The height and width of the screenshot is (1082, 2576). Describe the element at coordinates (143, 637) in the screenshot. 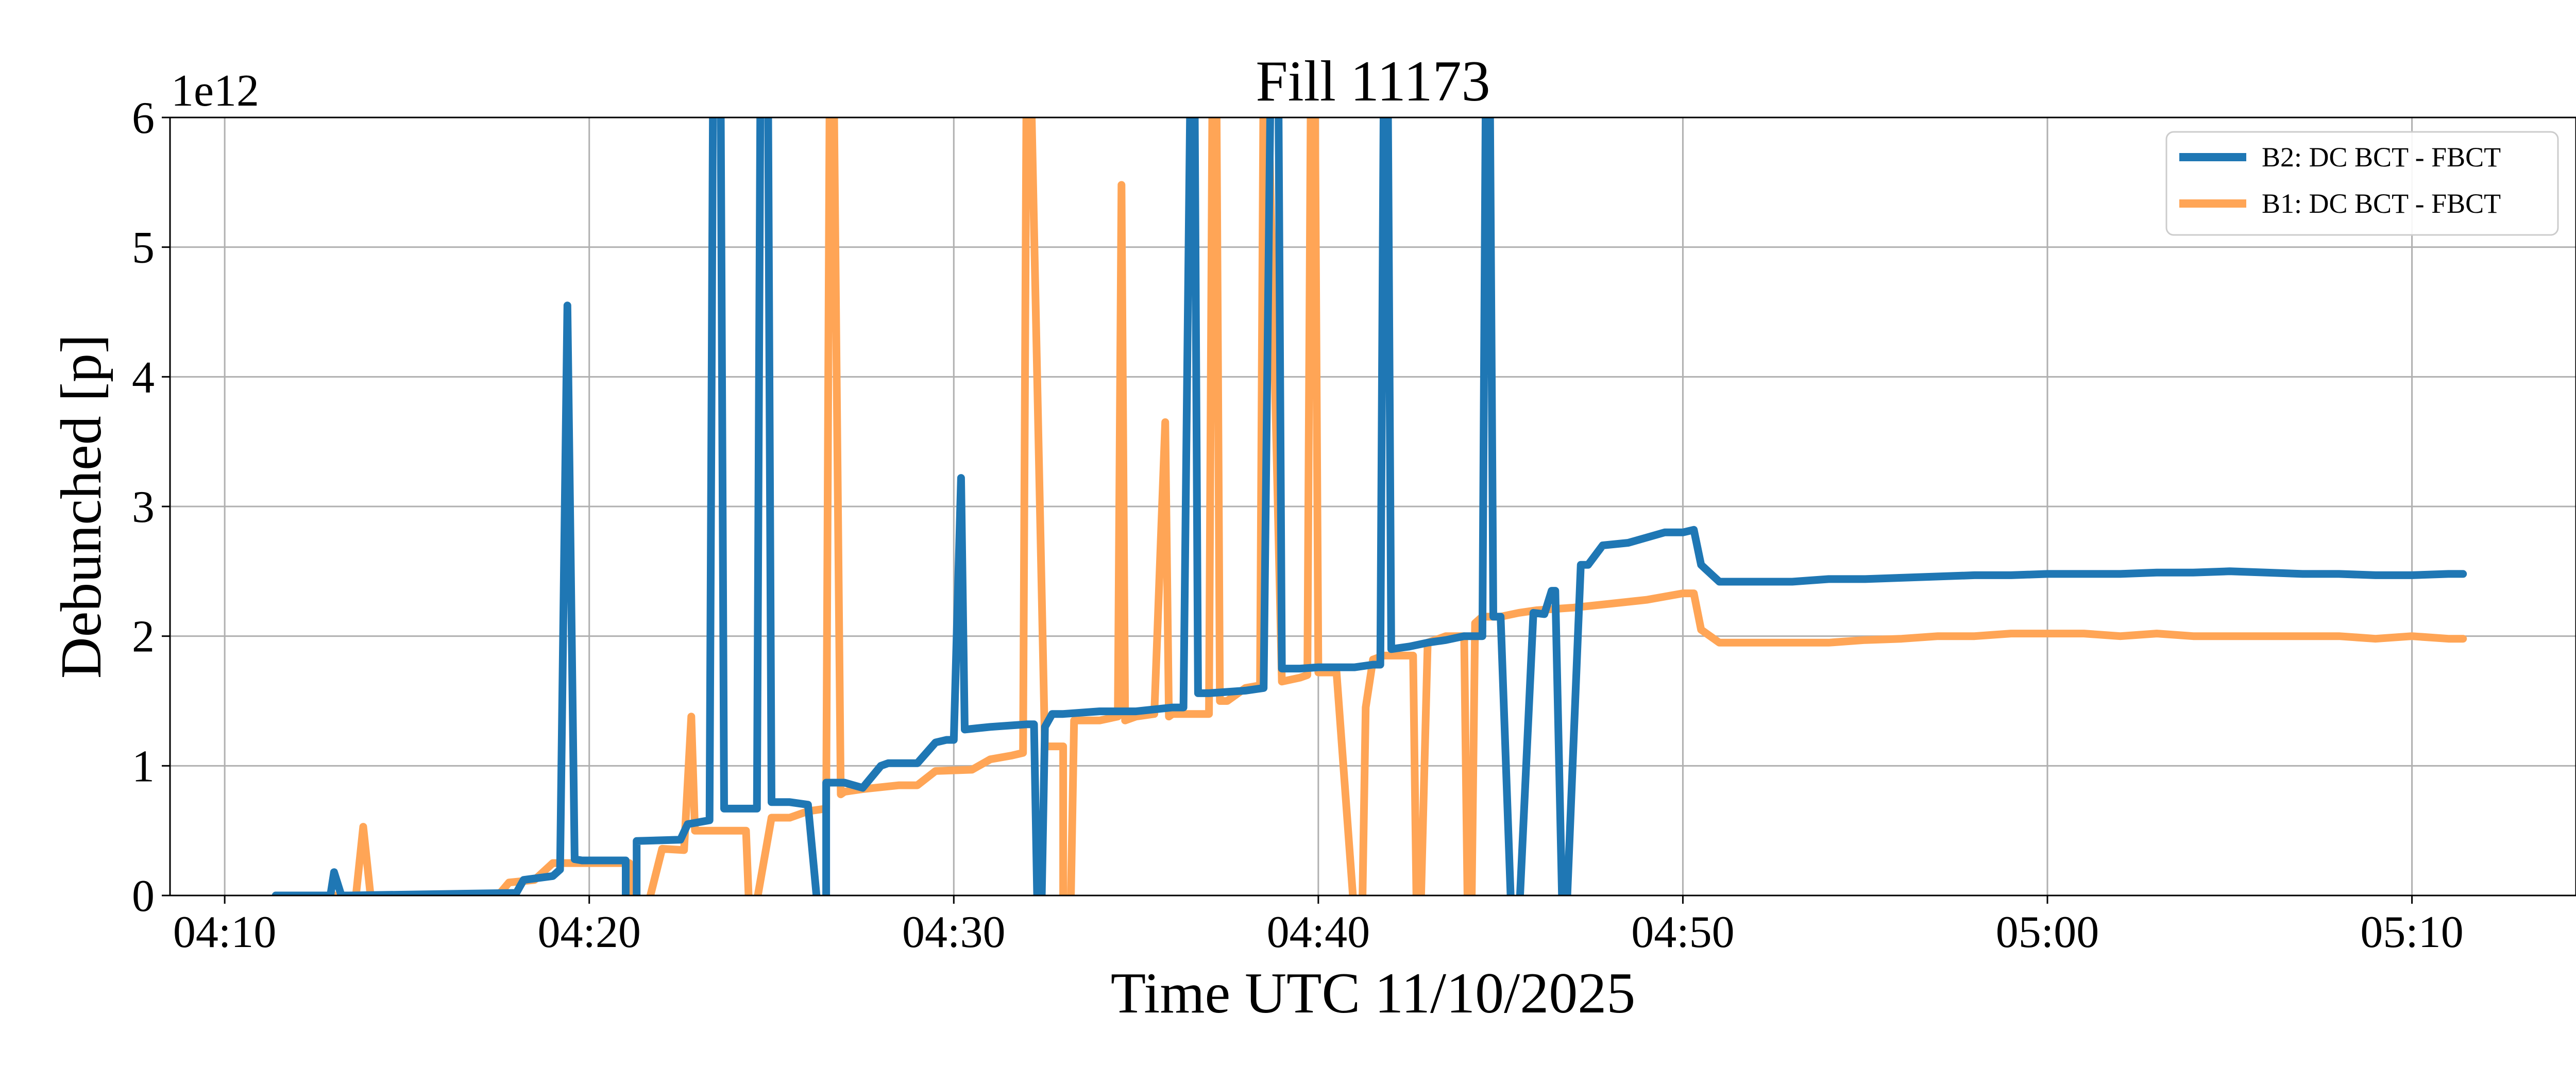

I see `y-tick-label: 2` at that location.